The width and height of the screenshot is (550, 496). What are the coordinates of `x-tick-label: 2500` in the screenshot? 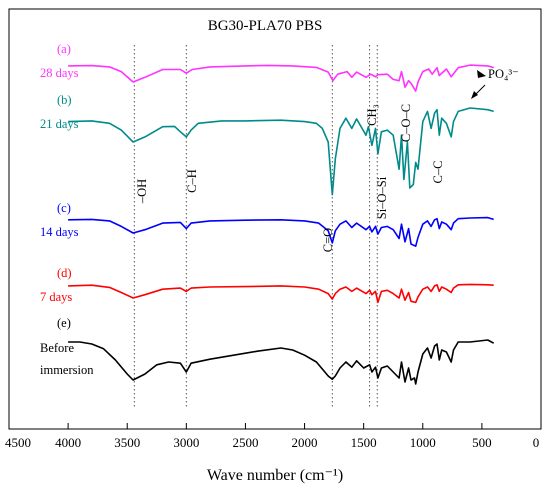 It's located at (245, 442).